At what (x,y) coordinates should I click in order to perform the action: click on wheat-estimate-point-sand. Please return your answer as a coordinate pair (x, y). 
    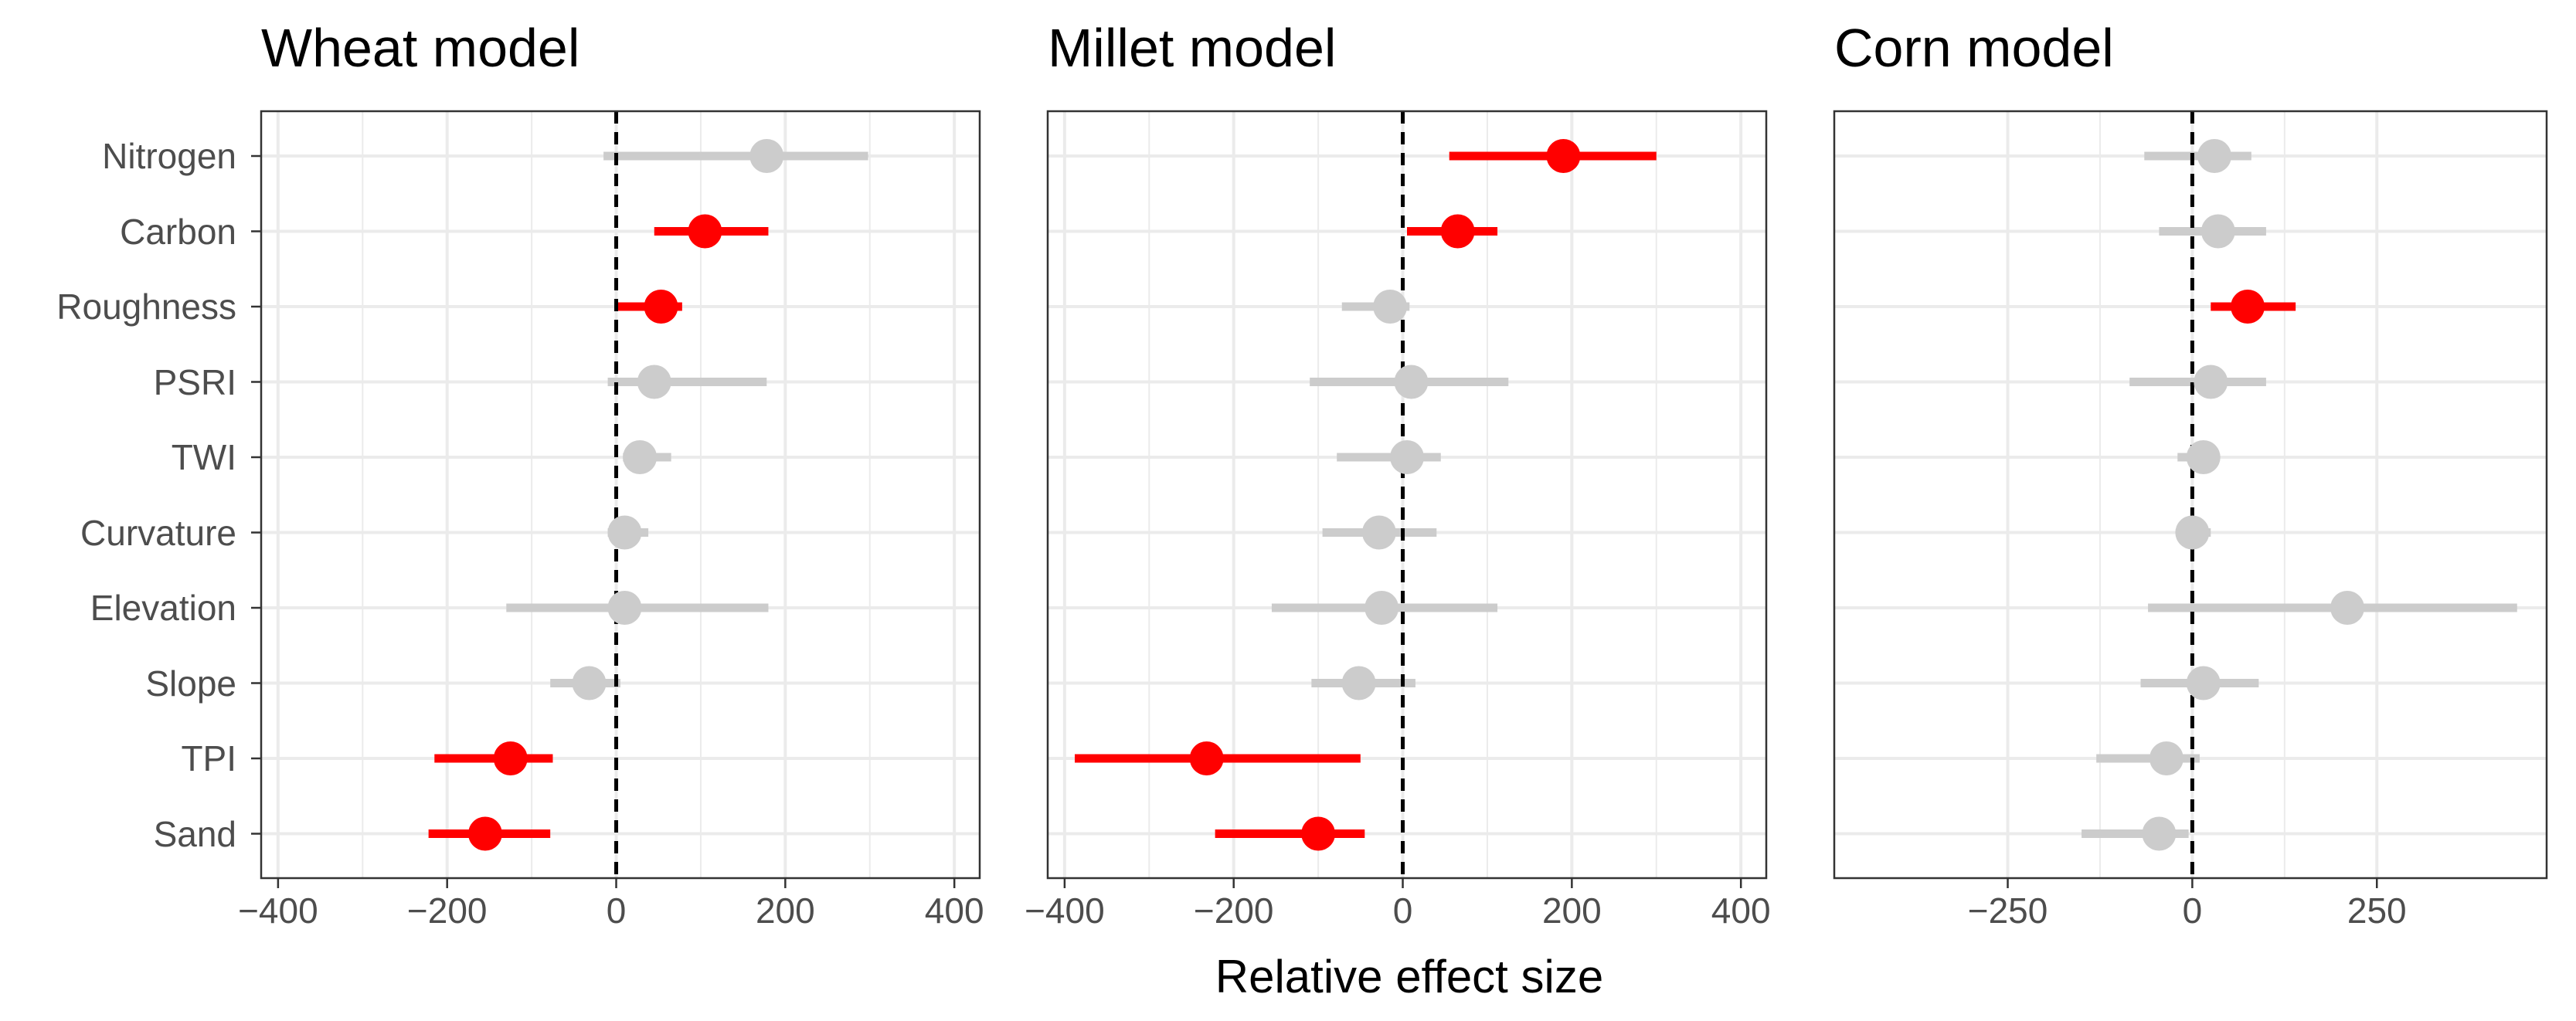
    Looking at the image, I should click on (484, 834).